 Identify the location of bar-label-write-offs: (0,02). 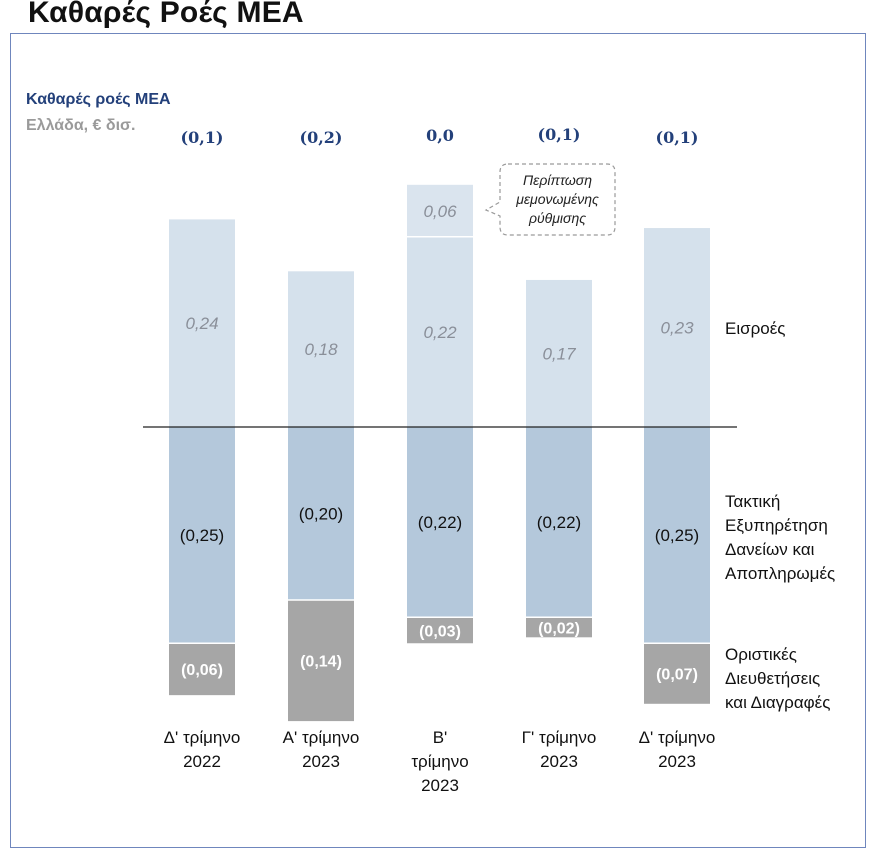
(559, 628).